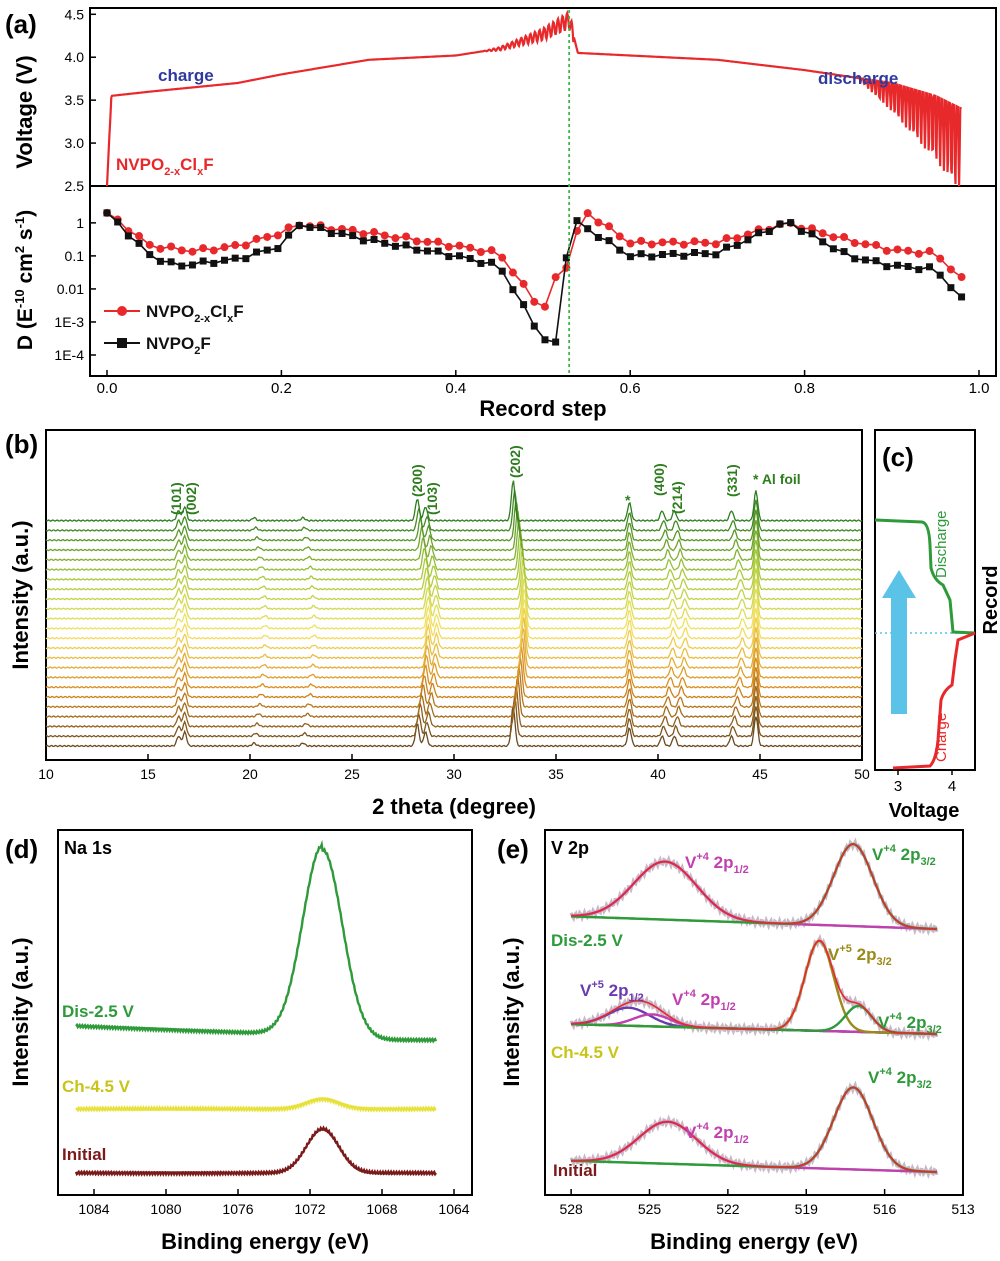 This screenshot has height=1261, width=1000. What do you see at coordinates (904, 855) in the screenshot?
I see `peak-v4-2p32-dis: V+4 2p3/2` at bounding box center [904, 855].